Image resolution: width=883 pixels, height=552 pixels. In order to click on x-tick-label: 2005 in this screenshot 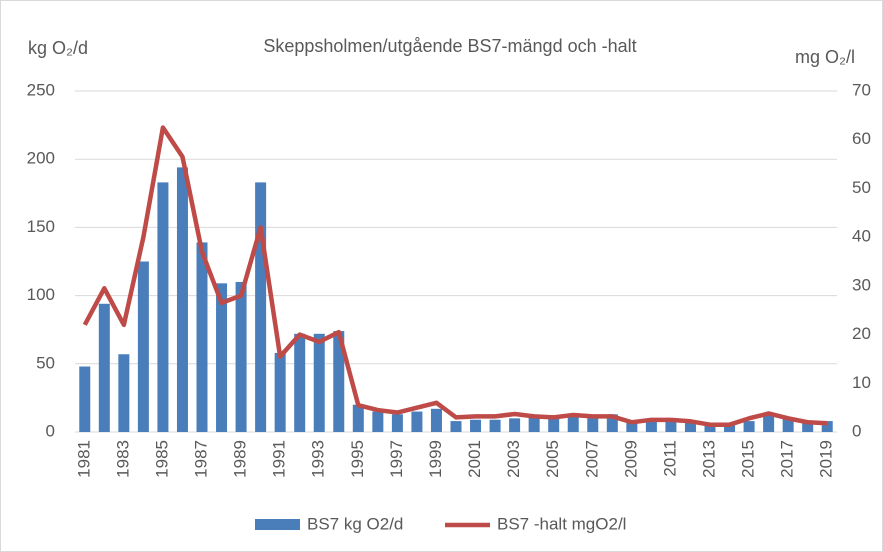, I will do `click(552, 459)`.